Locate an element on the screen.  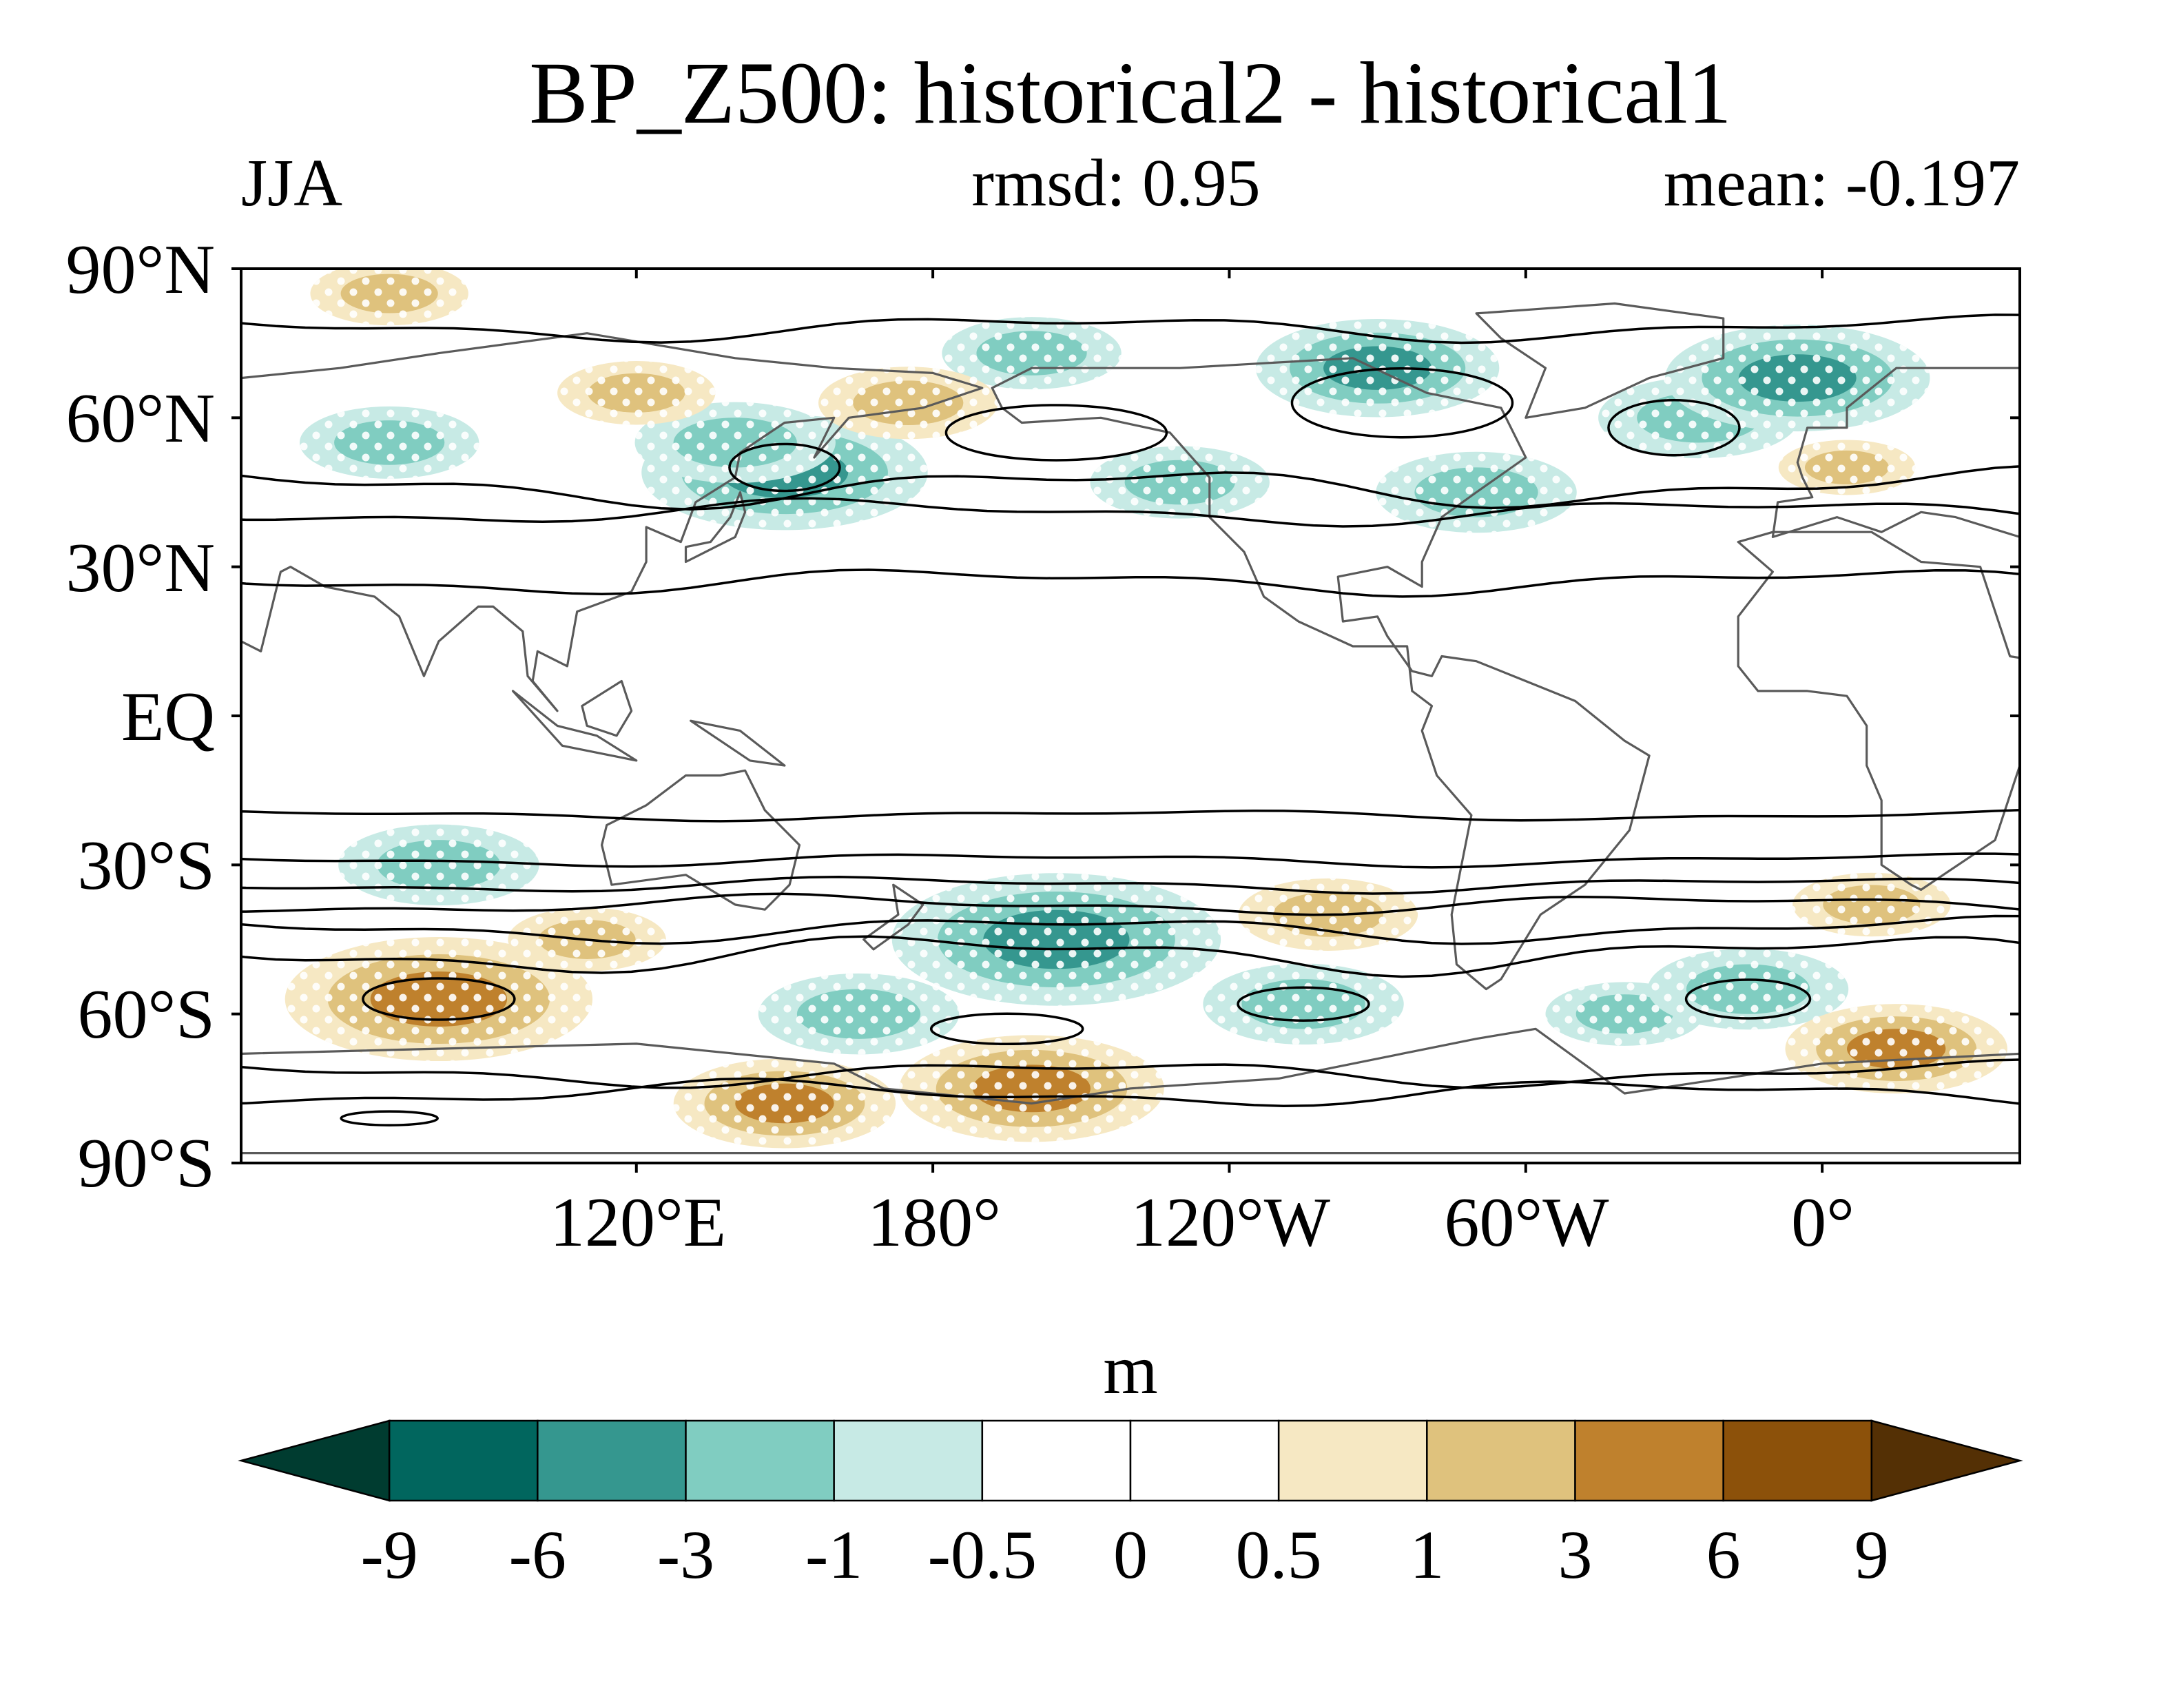
colorbar-tick-label: 3 is located at coordinates (1575, 1554).